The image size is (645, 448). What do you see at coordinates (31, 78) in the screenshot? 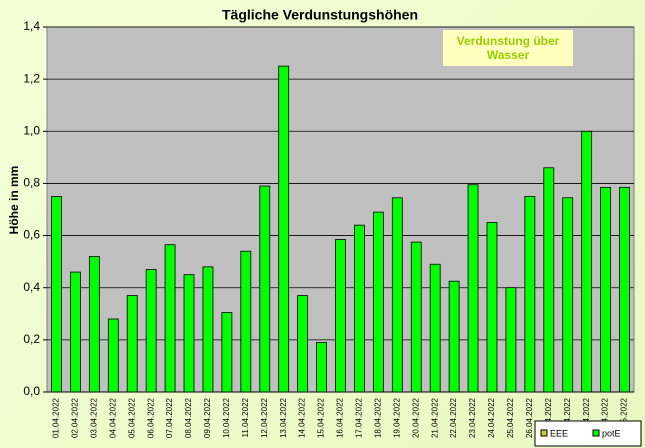
I see `y-tick-label: 1,2` at bounding box center [31, 78].